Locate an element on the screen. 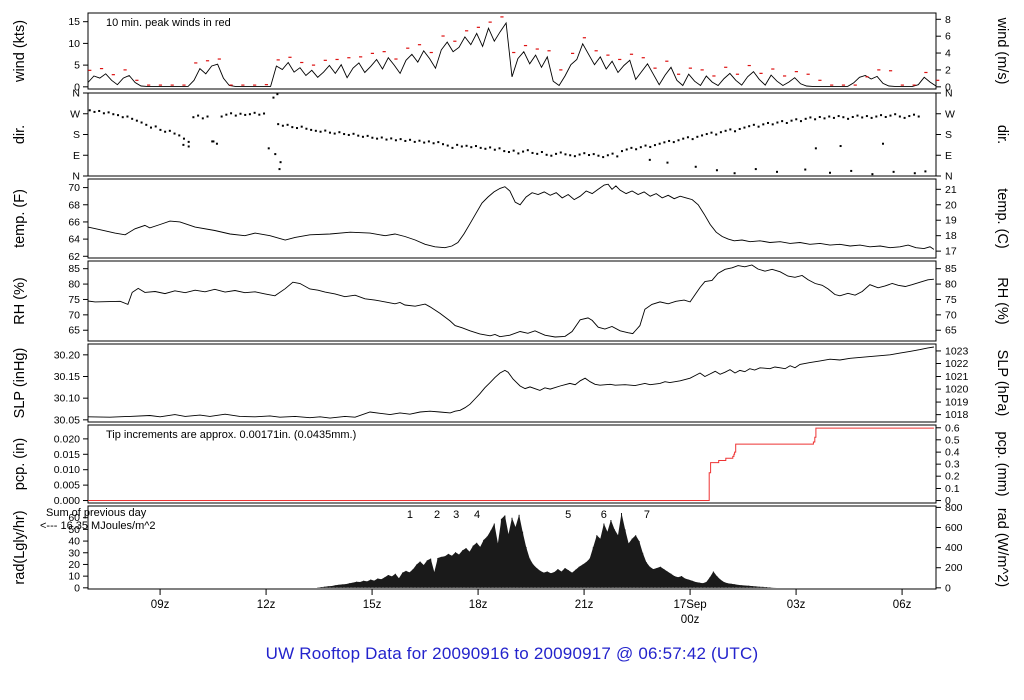 This screenshot has width=1024, height=700. panel-slp-frame is located at coordinates (512, 383).